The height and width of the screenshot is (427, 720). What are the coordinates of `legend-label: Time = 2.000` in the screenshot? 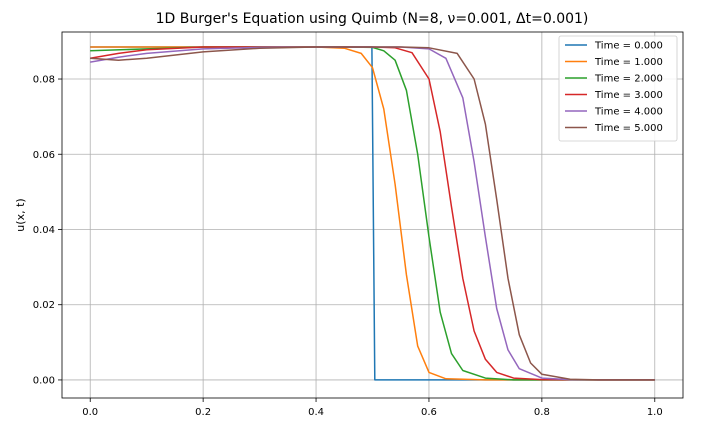 It's located at (628, 79).